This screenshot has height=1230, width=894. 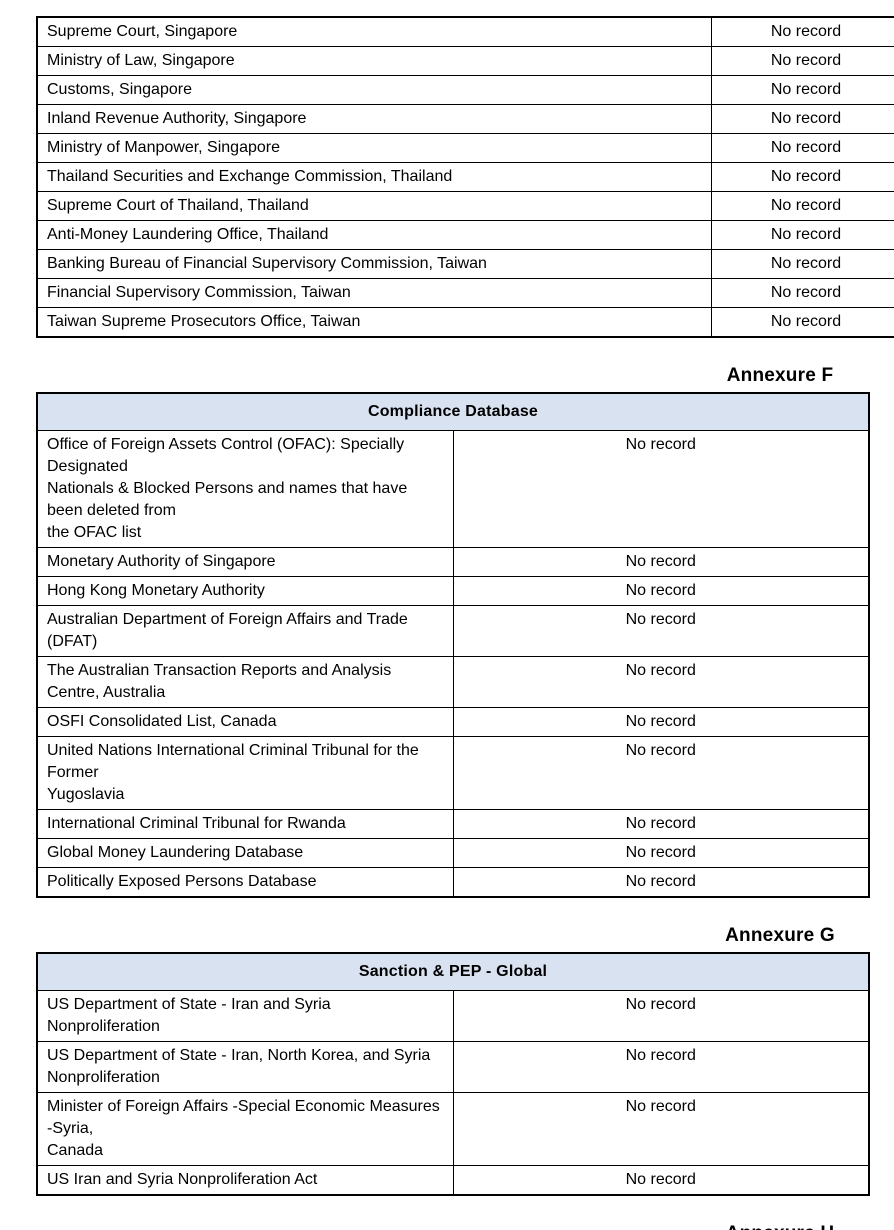 What do you see at coordinates (453, 375) in the screenshot?
I see `annexure-f-row: Annexure F` at bounding box center [453, 375].